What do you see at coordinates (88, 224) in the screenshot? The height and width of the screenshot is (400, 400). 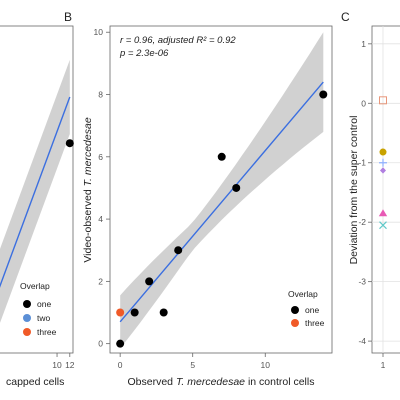 I see `panel-b-y-title-pre: Video-observed` at bounding box center [88, 224].